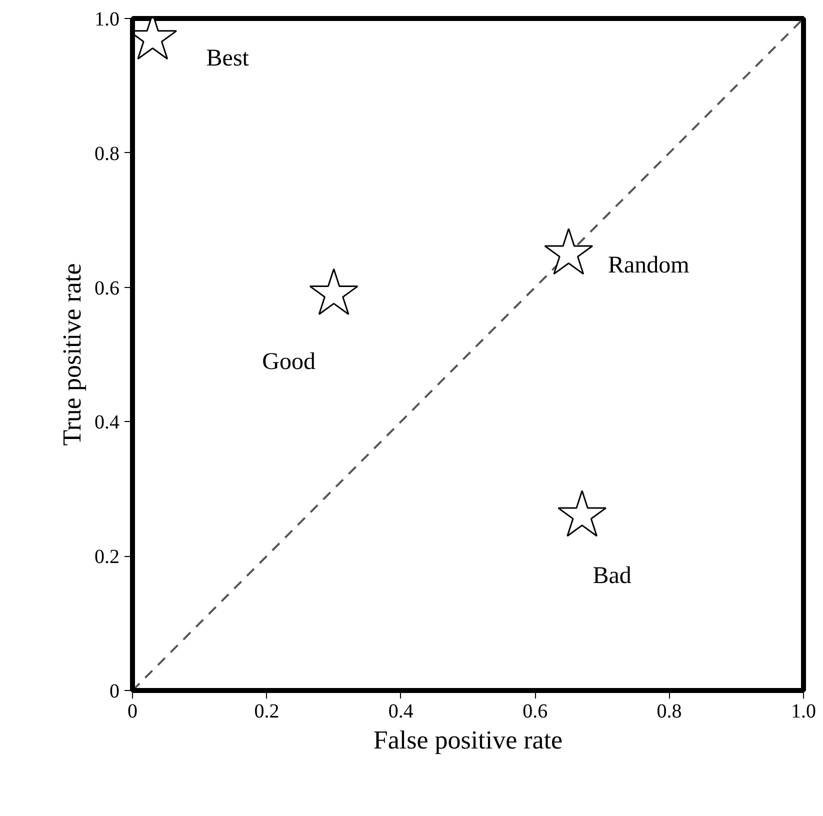  What do you see at coordinates (803, 711) in the screenshot?
I see `x-tick-label: 1.0` at bounding box center [803, 711].